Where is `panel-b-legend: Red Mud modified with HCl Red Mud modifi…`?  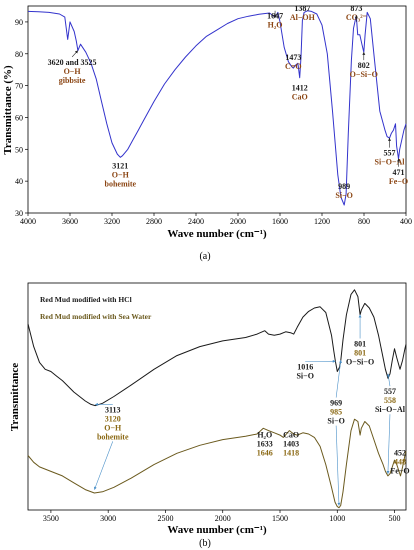 panel-b-legend: Red Mud modified with HCl Red Mud modifi… is located at coordinates (96, 308).